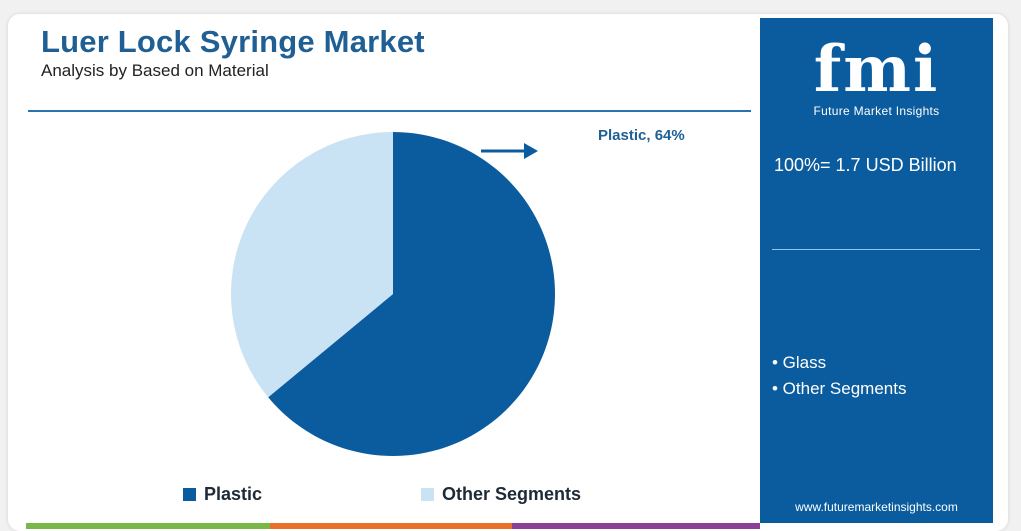 The image size is (1021, 531). What do you see at coordinates (427, 494) in the screenshot?
I see `legend-swatch-other-segments` at bounding box center [427, 494].